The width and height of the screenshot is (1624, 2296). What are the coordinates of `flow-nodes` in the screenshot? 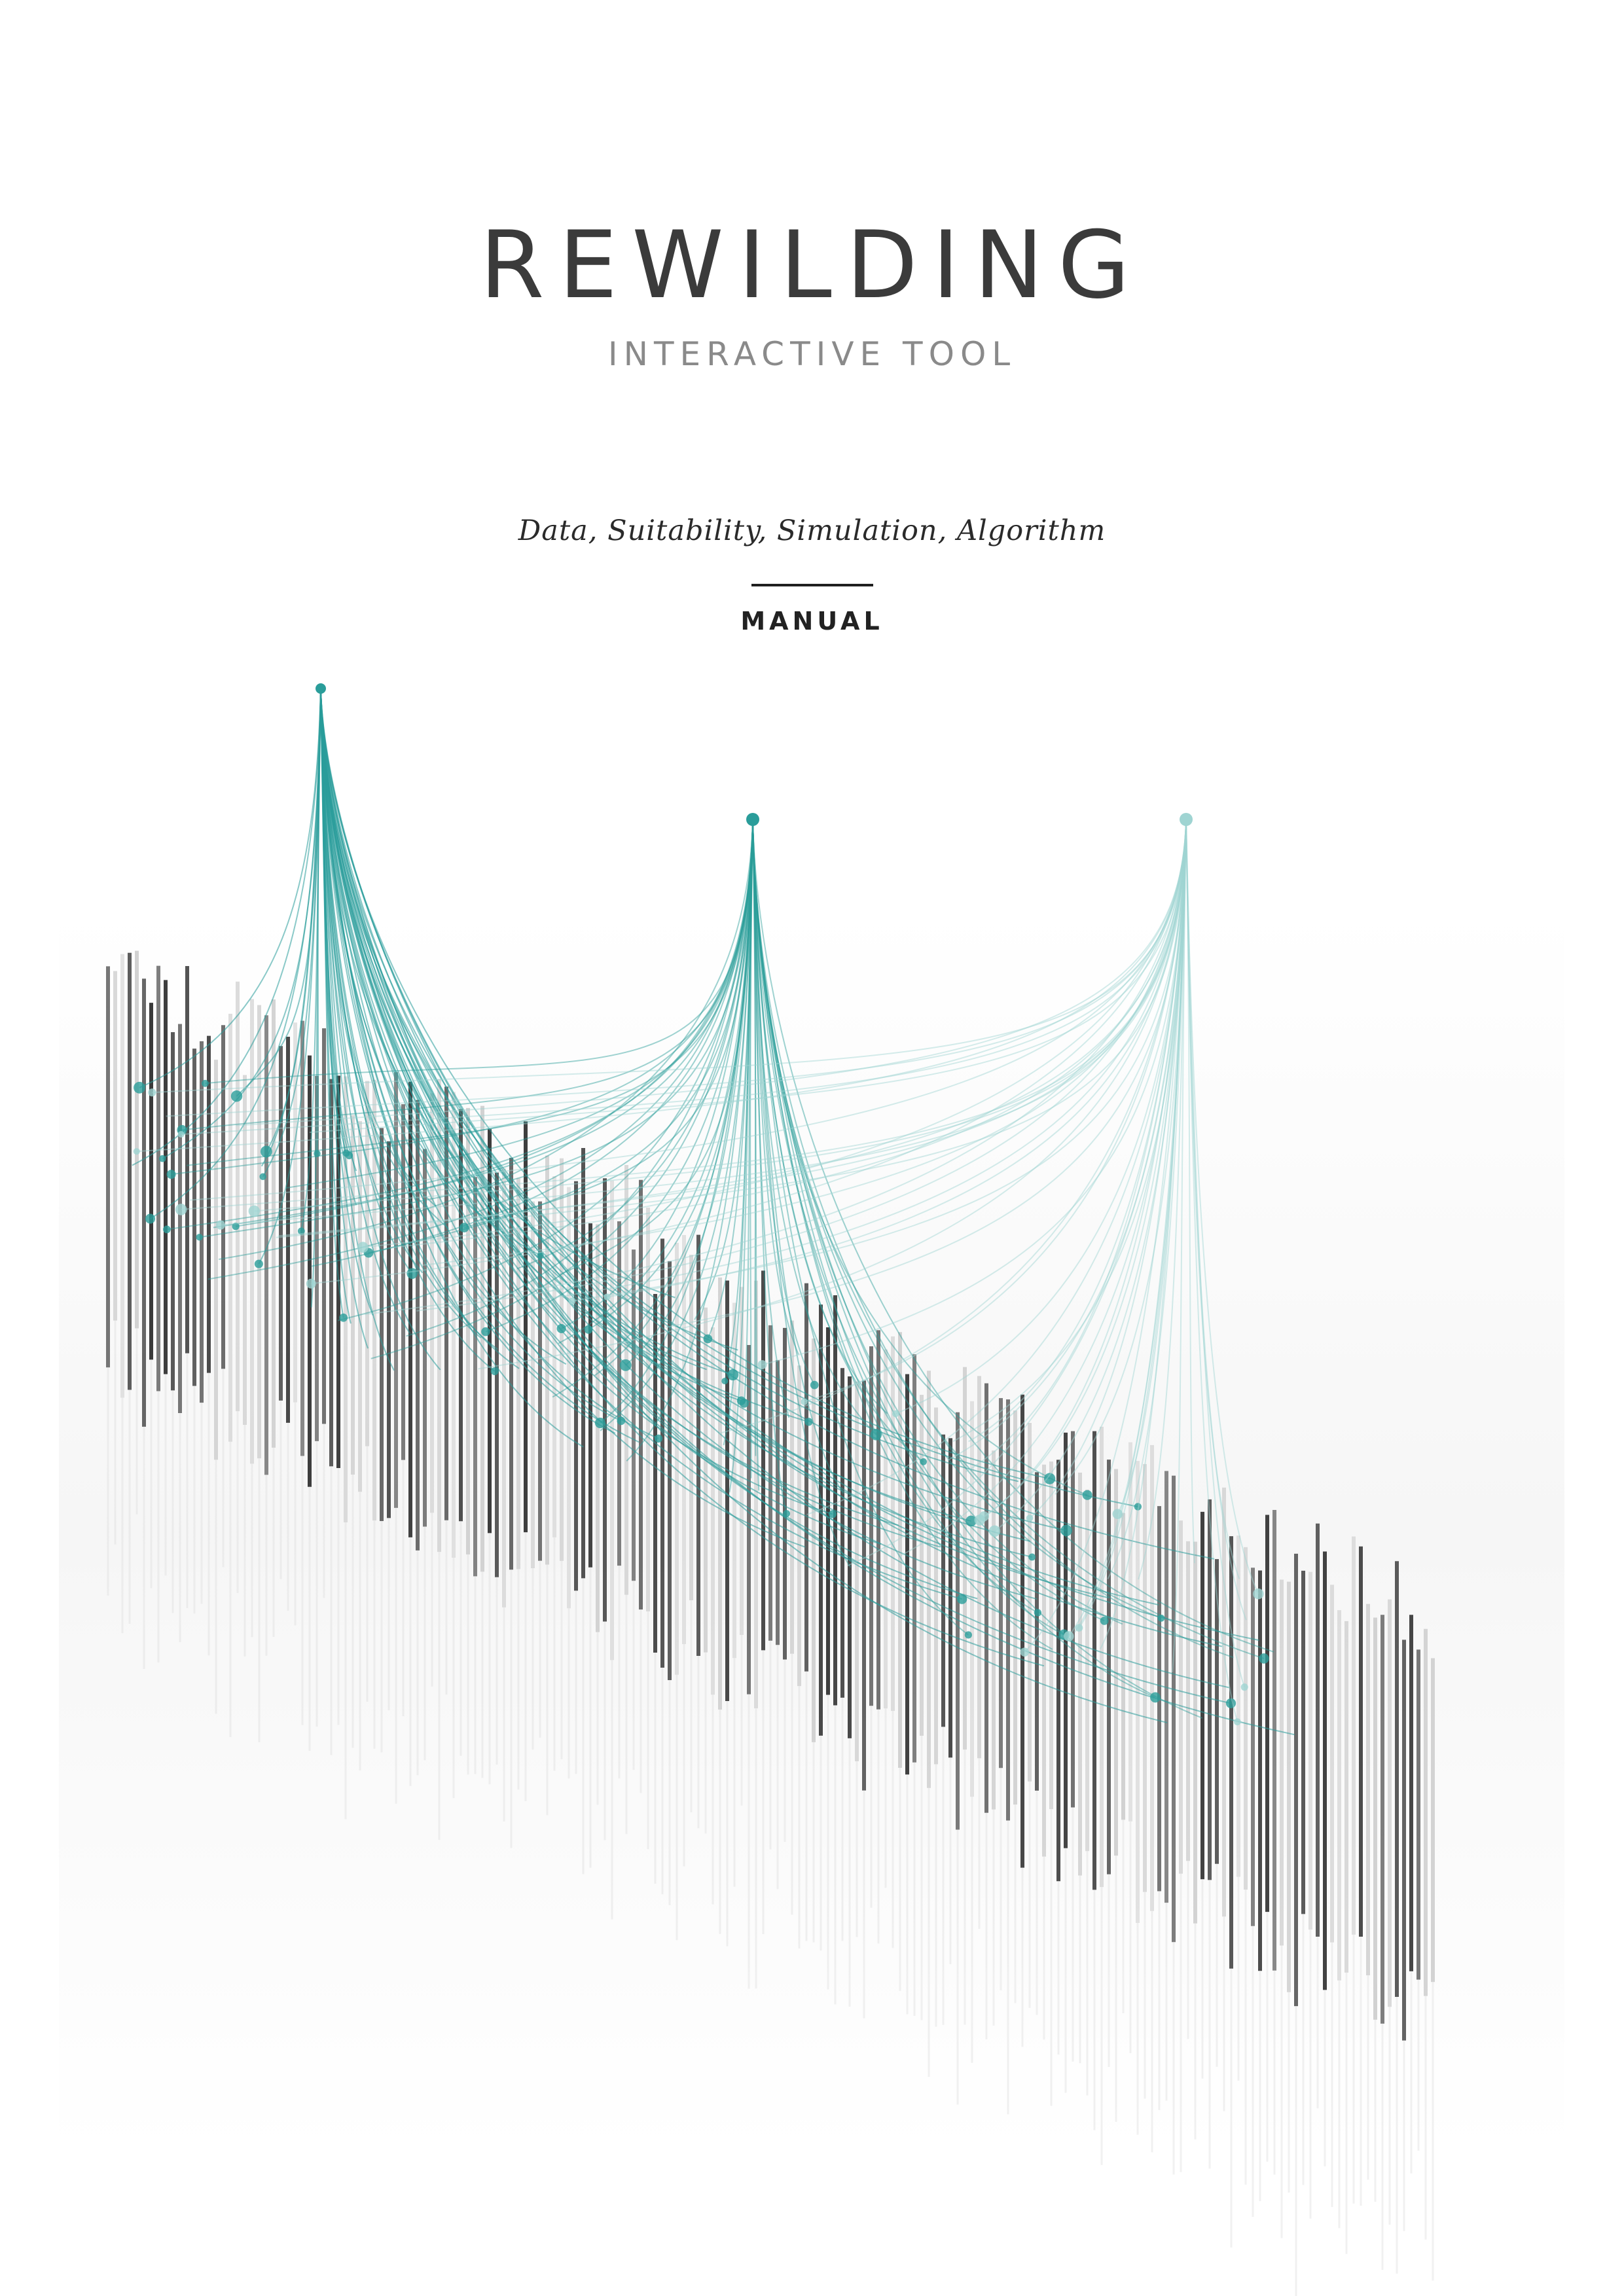 It's located at (754, 754).